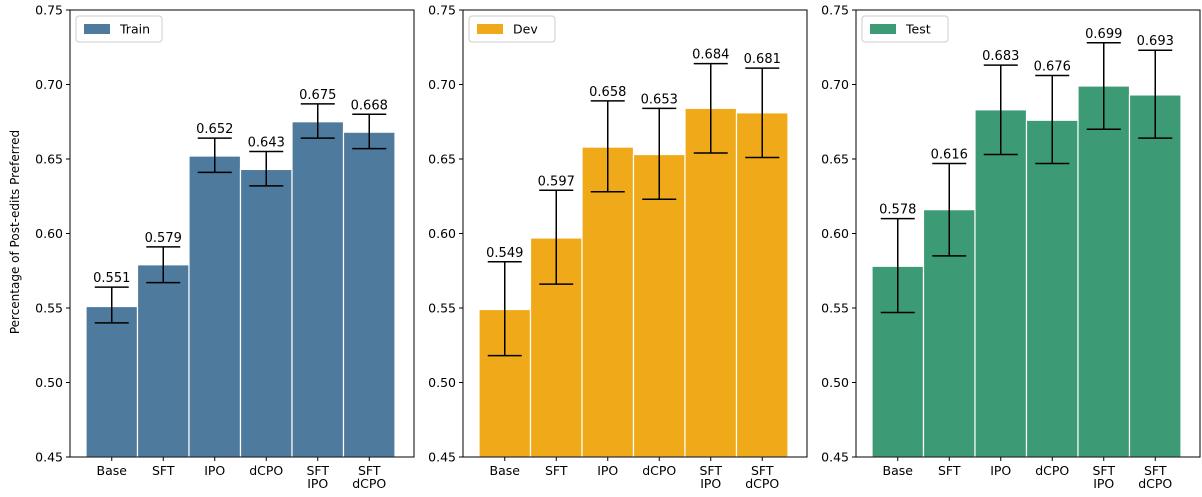 Image resolution: width=1202 pixels, height=497 pixels. I want to click on legend: Test, so click(905, 29).